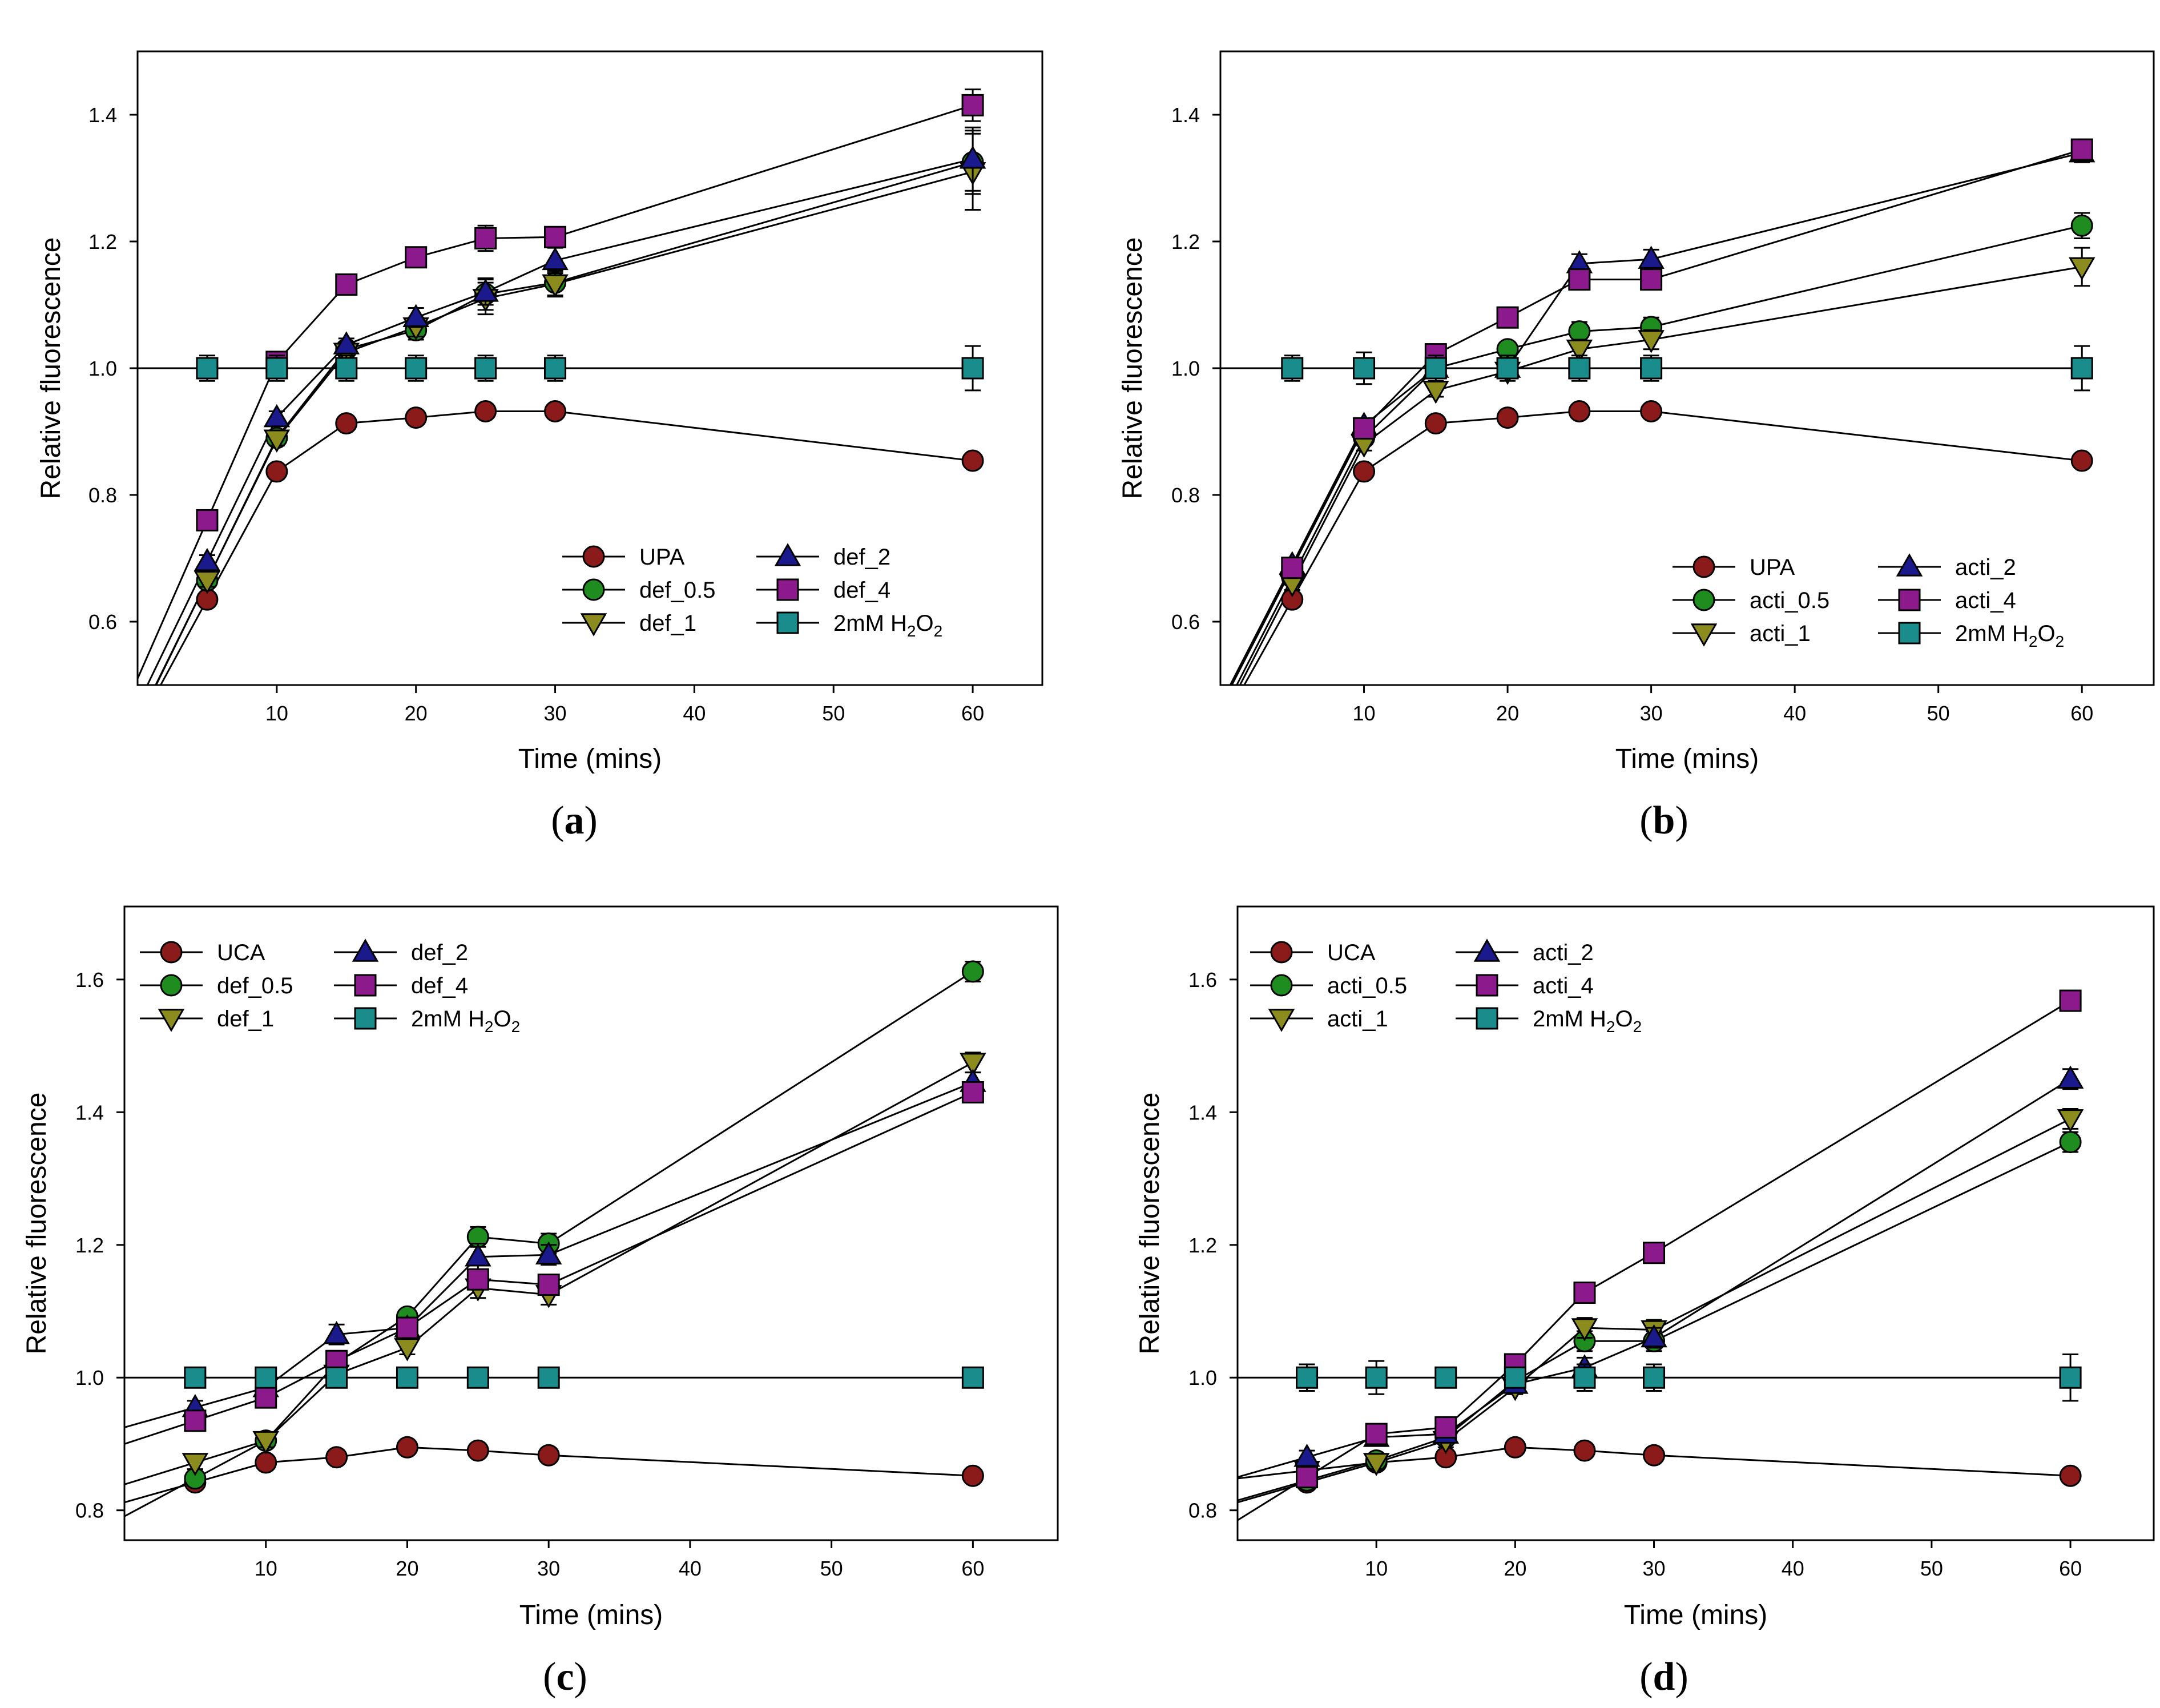  Describe the element at coordinates (574, 821) in the screenshot. I see `panel-label: (a)` at that location.